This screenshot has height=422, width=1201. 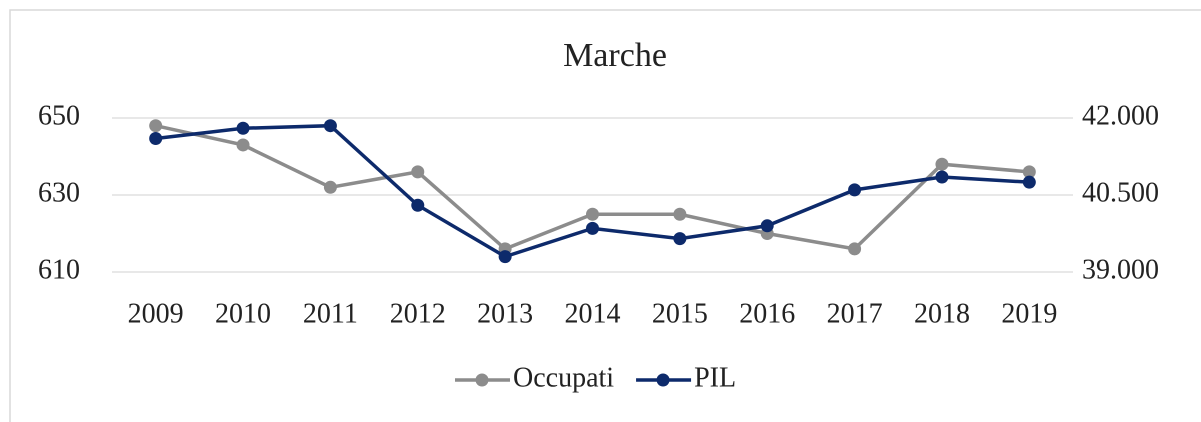 What do you see at coordinates (1120, 269) in the screenshot?
I see `y2-tick-label: 39.000` at bounding box center [1120, 269].